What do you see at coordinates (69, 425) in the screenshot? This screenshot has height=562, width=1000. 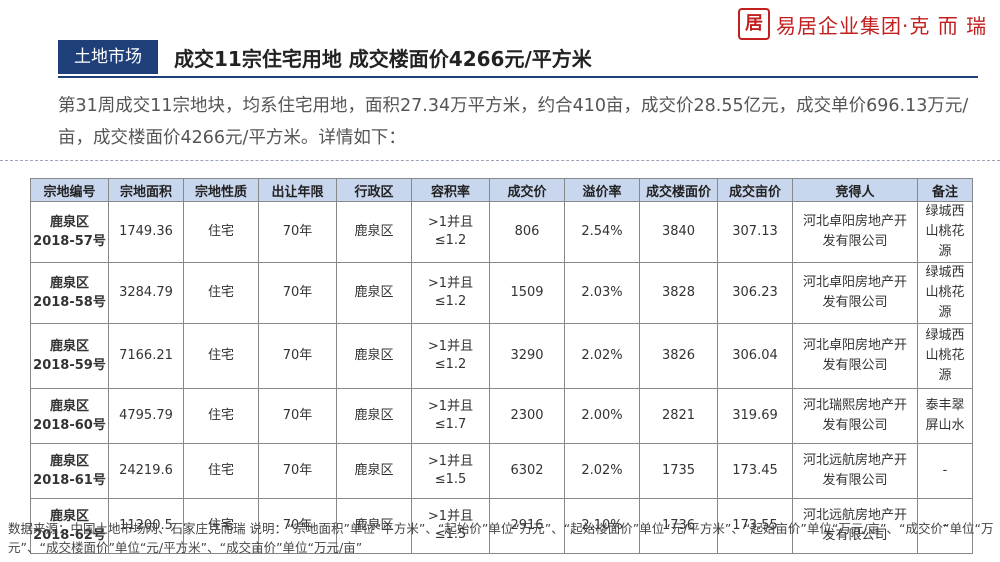 I see `plot-number: 2018-60号` at bounding box center [69, 425].